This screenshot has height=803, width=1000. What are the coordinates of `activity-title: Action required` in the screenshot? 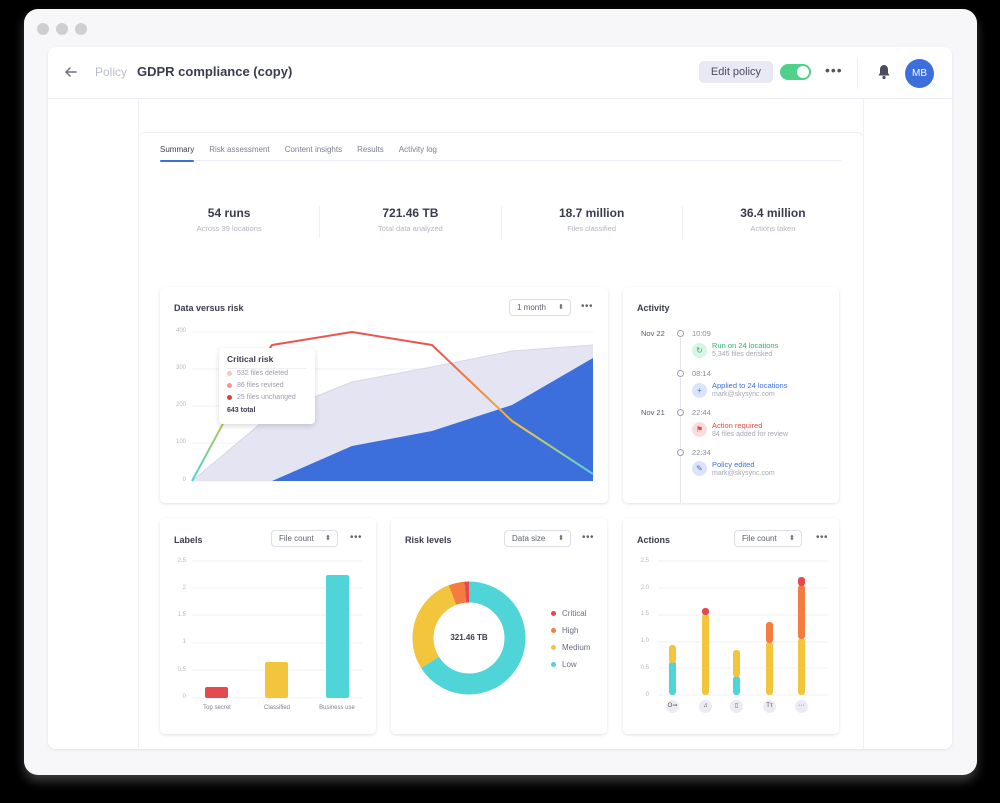 It's located at (737, 425).